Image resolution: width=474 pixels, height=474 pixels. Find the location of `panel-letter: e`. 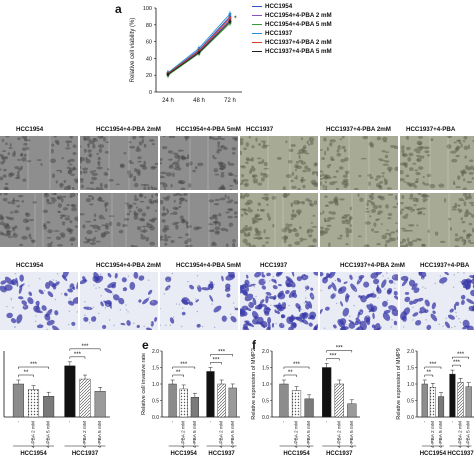

panel-letter: e is located at coordinates (145, 345).